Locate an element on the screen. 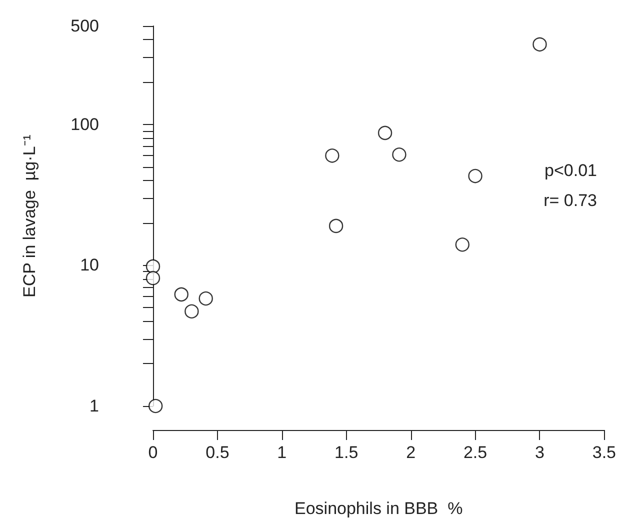 The image size is (619, 525). annotation: r= 0.73 is located at coordinates (571, 200).